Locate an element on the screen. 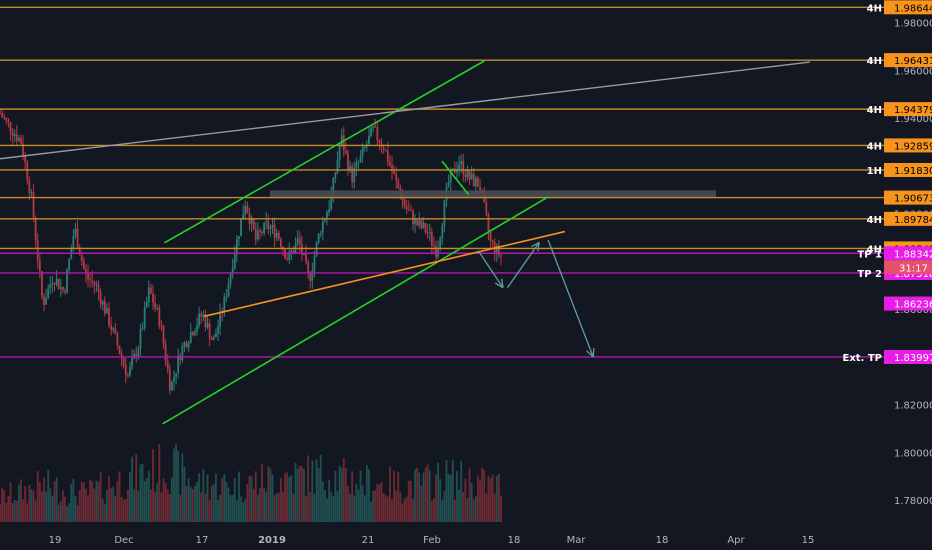 Image resolution: width=932 pixels, height=550 pixels. price-tick-label: 1.78000 is located at coordinates (913, 501).